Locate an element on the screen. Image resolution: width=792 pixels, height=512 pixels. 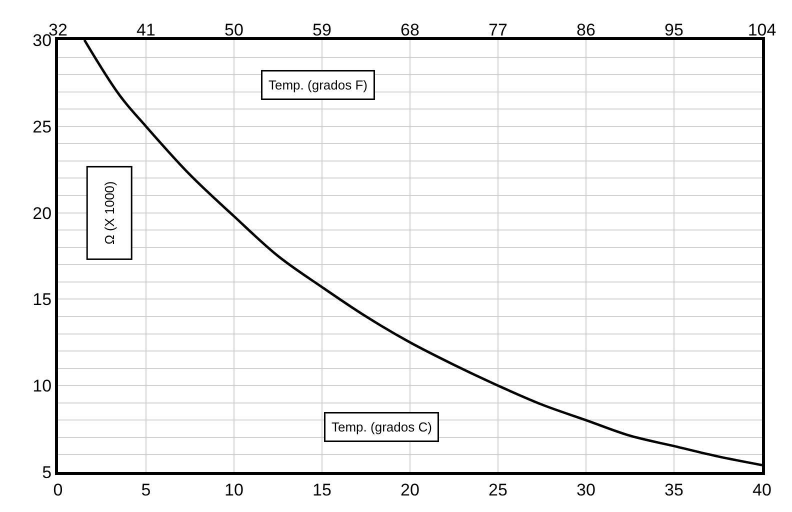
x2-tick-label: 68 is located at coordinates (410, 30).